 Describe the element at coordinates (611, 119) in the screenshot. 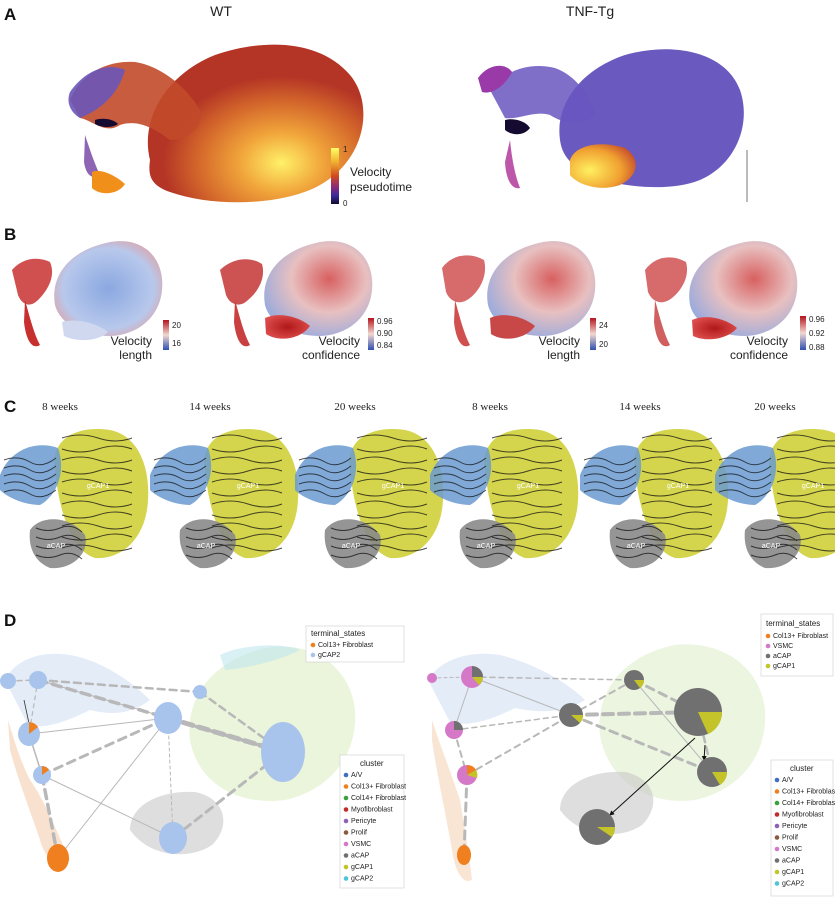

I see `umap-tnf` at that location.